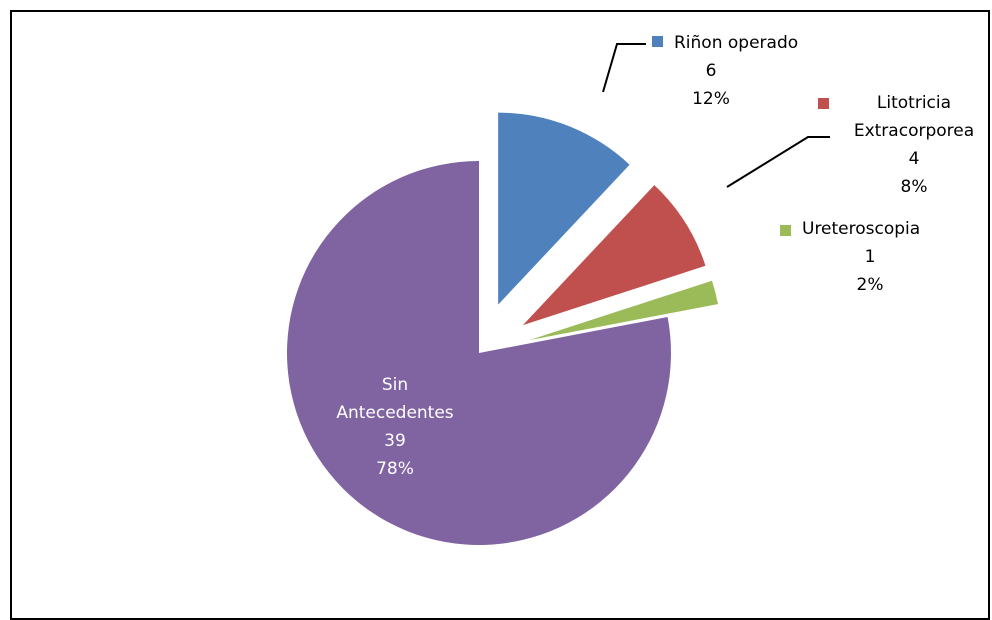 The image size is (992, 620). I want to click on data-label-litotricia-extracorporea-line-2: Extracorporea, so click(914, 131).